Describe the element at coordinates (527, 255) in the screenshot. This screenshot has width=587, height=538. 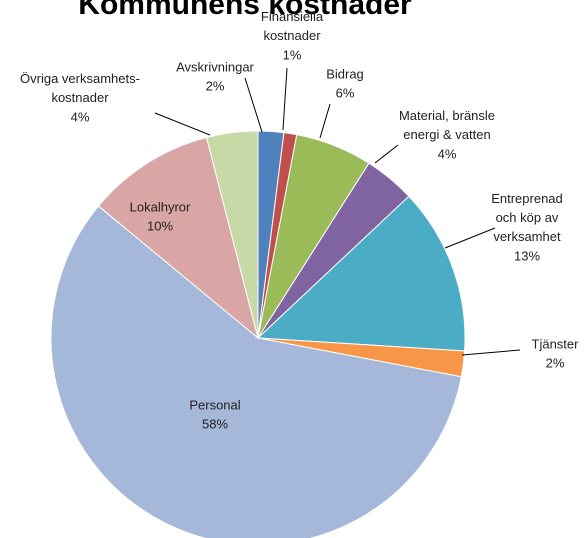
I see `value-label: 13%` at that location.